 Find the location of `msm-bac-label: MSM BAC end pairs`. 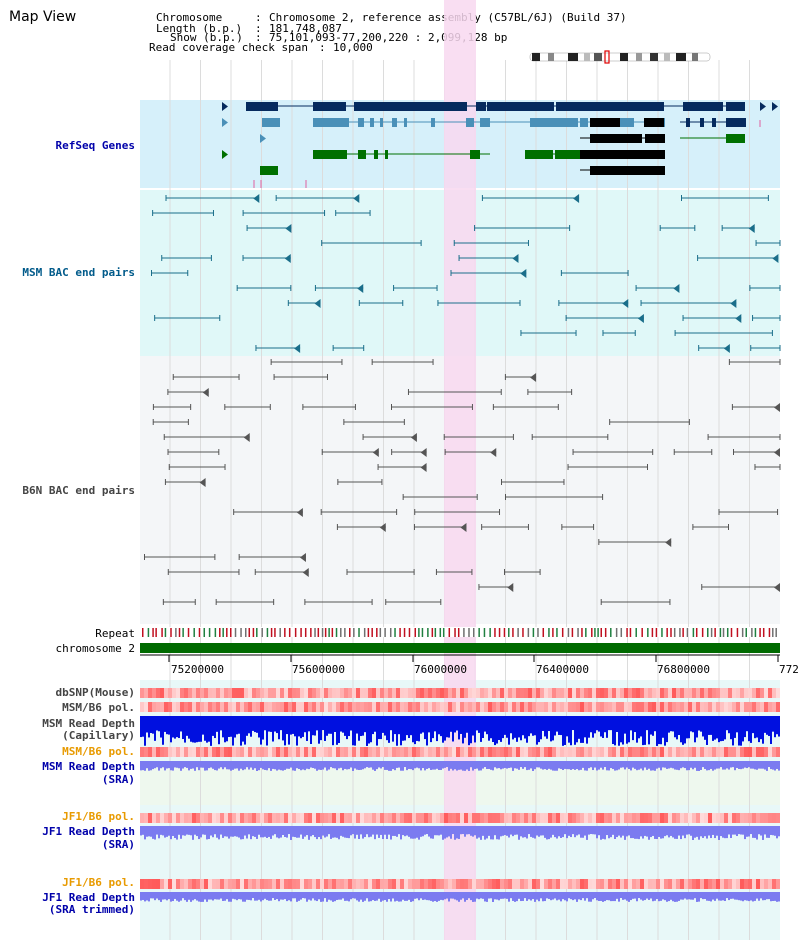

msm-bac-label: MSM BAC end pairs is located at coordinates (78, 272).